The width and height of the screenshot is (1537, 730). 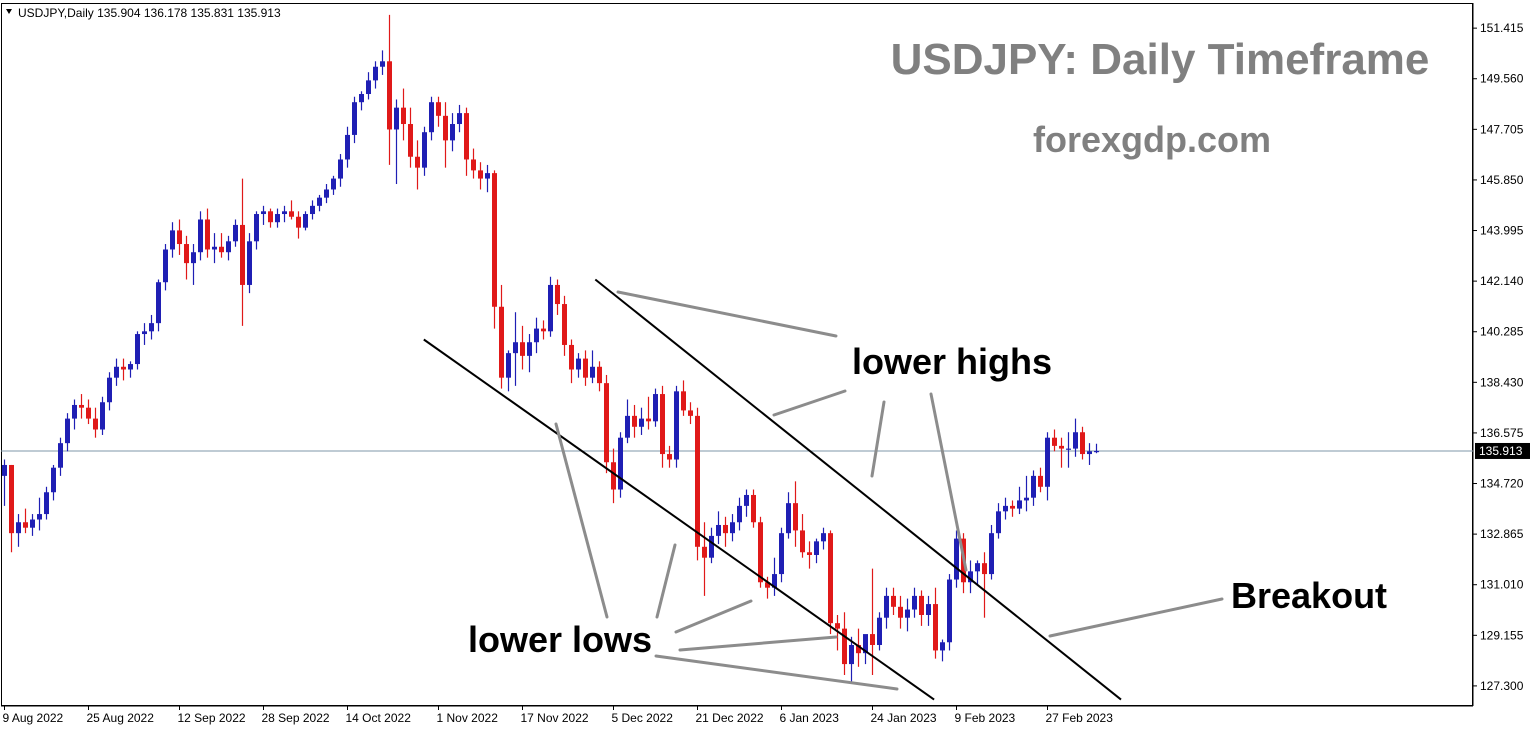 What do you see at coordinates (1502, 433) in the screenshot?
I see `y-tick-label: 136.575` at bounding box center [1502, 433].